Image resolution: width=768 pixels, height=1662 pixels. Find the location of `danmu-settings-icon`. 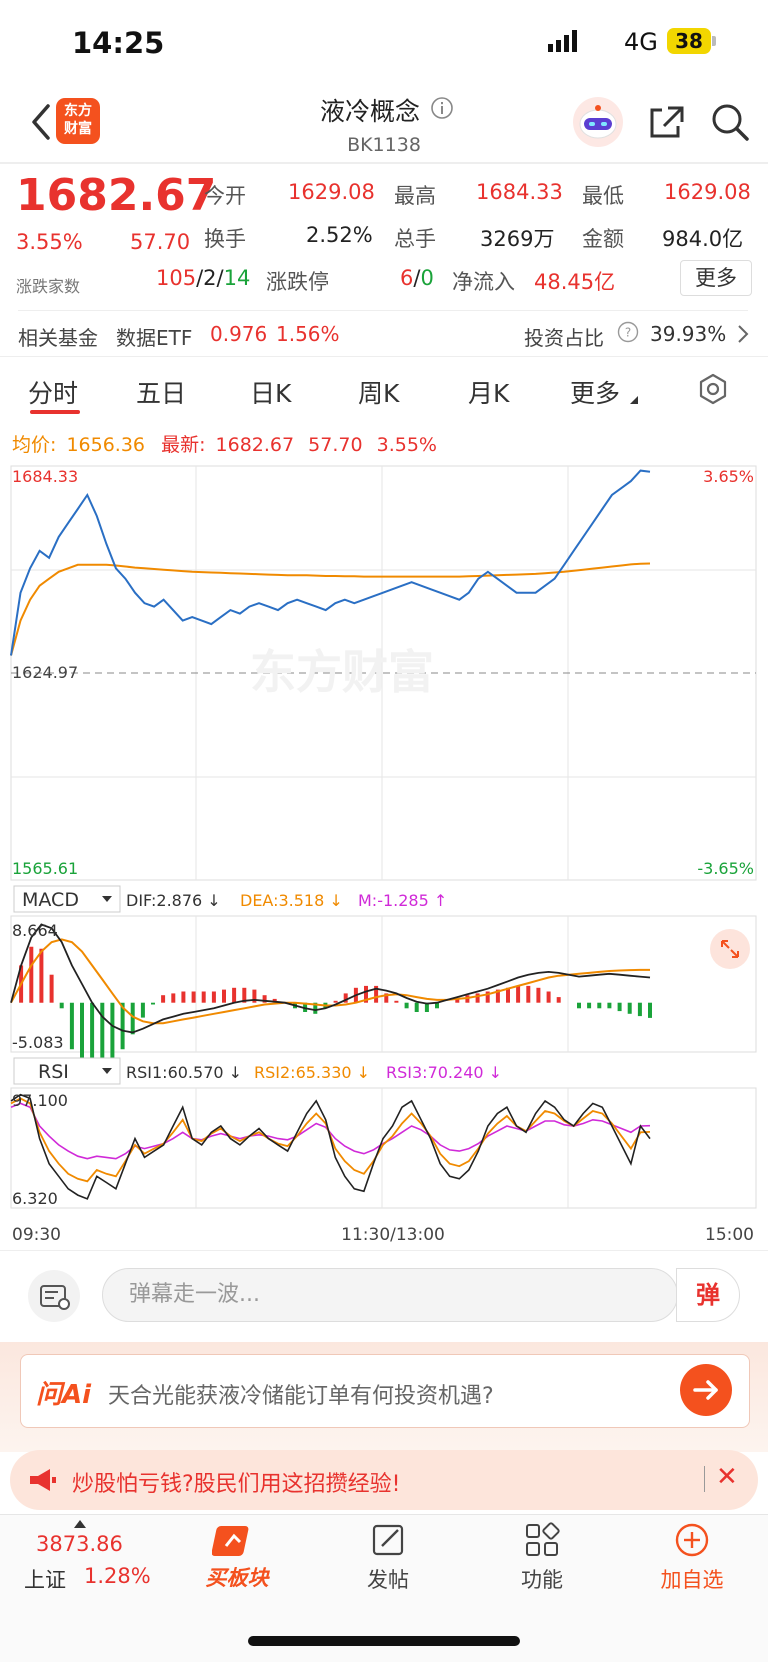

danmu-settings-icon is located at coordinates (54, 1296).